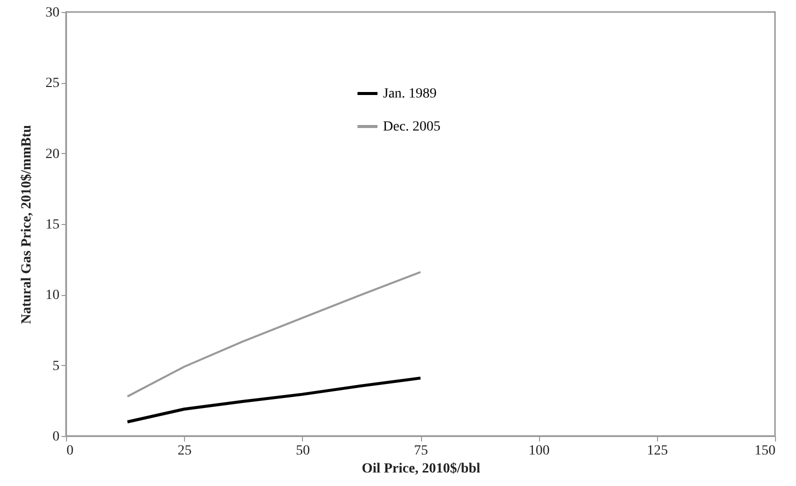 This screenshot has width=796, height=486. Describe the element at coordinates (53, 154) in the screenshot. I see `y-tick-label: 20` at that location.